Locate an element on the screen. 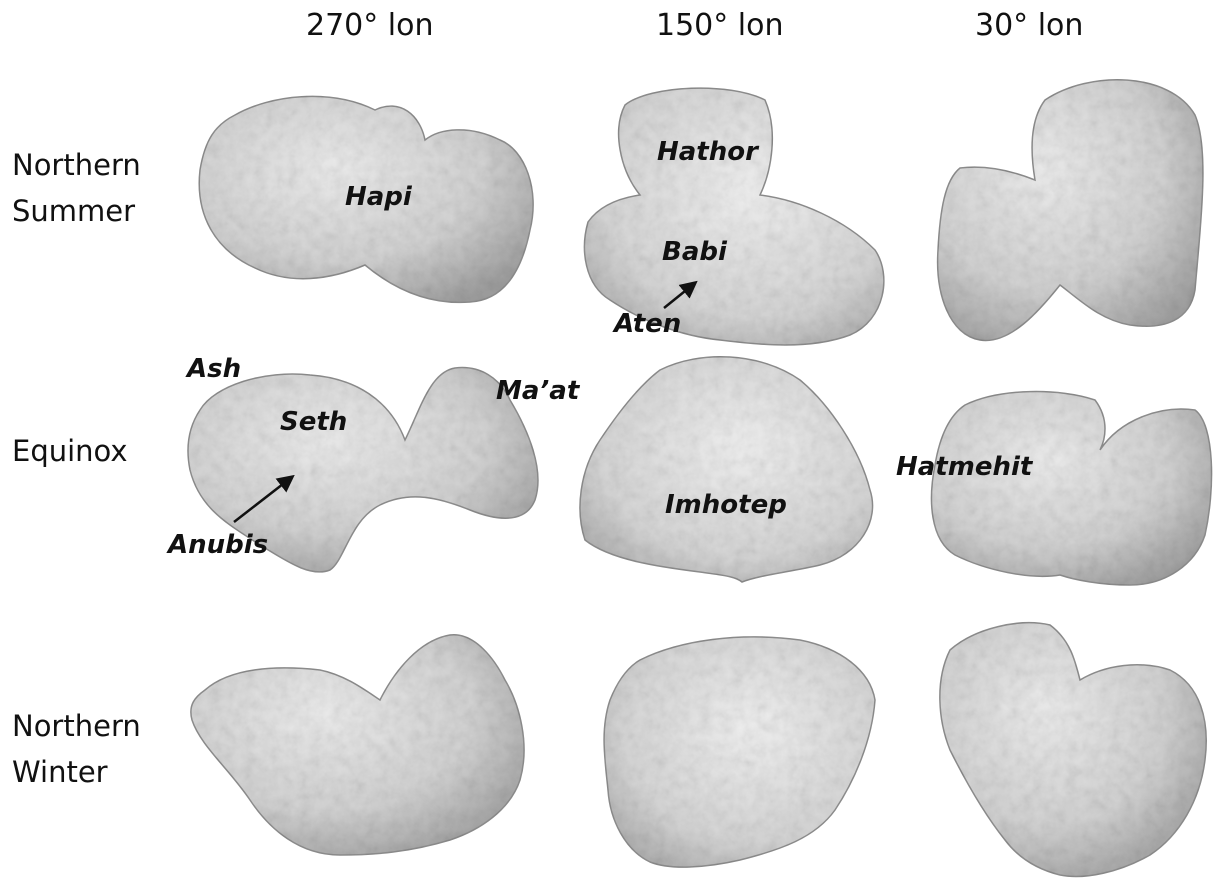  region-label-ash: Ash is located at coordinates (214, 369).